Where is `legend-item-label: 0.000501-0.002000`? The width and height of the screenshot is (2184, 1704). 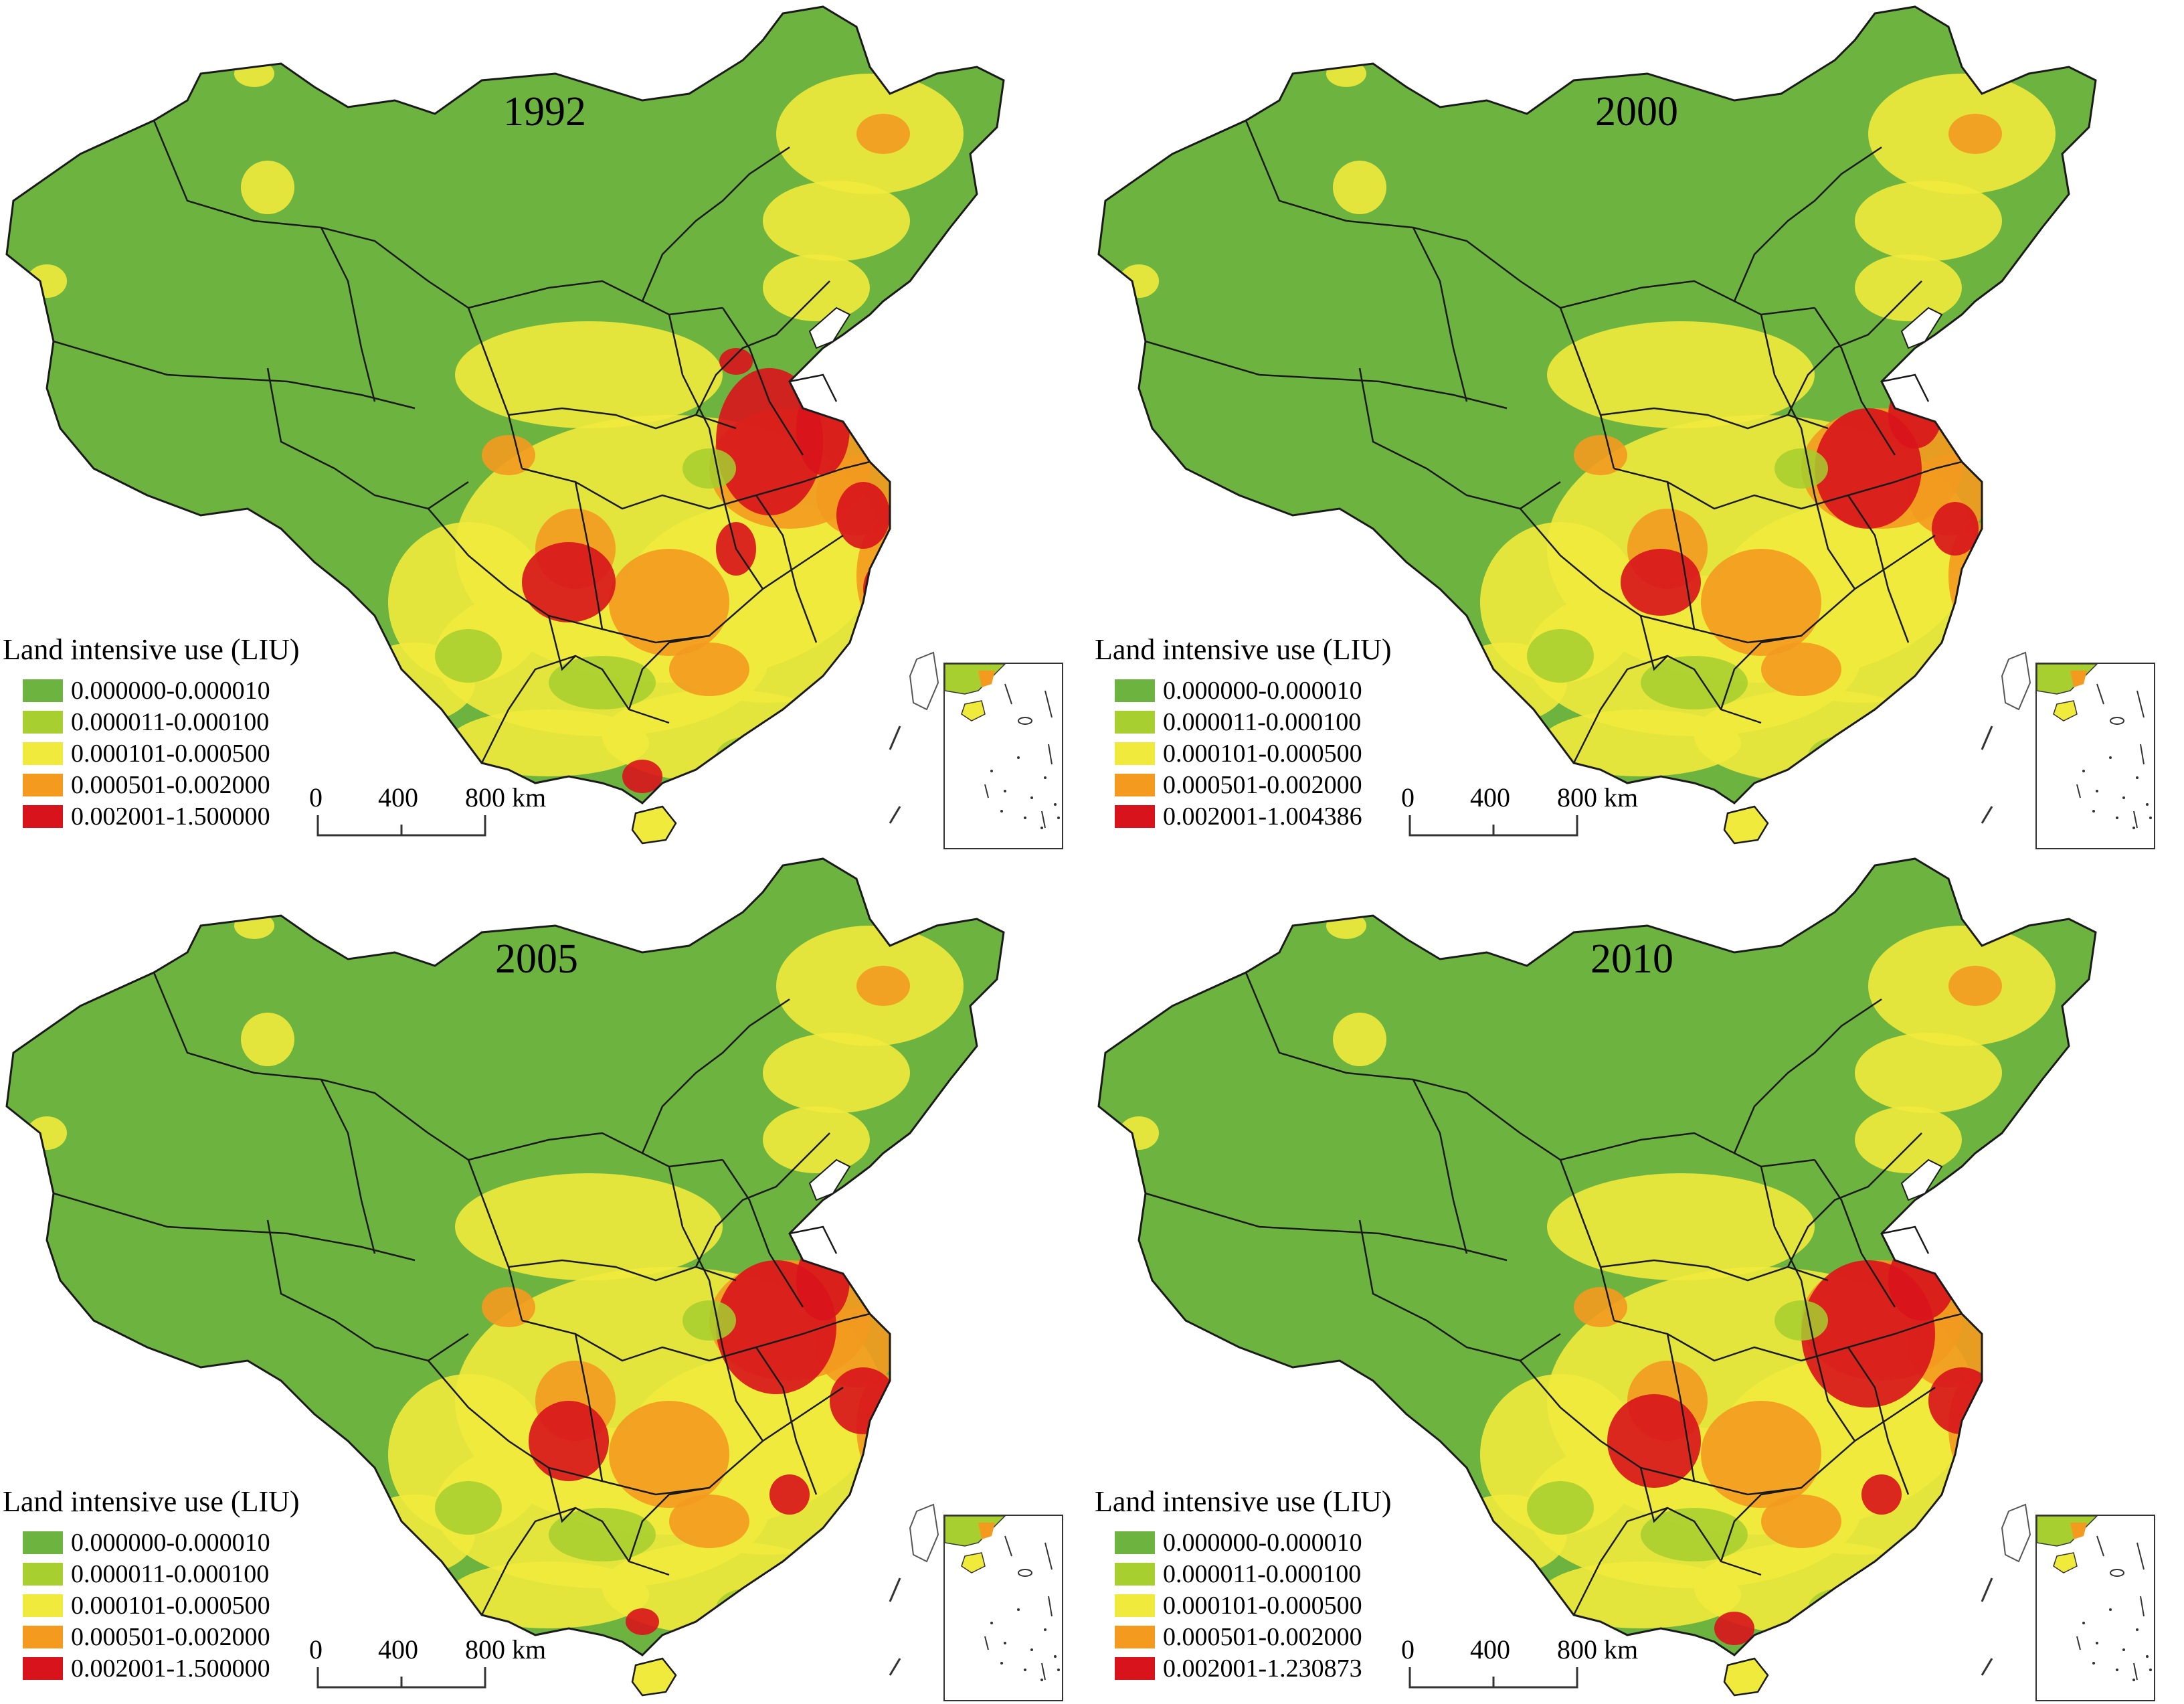 legend-item-label: 0.000501-0.002000 is located at coordinates (1262, 784).